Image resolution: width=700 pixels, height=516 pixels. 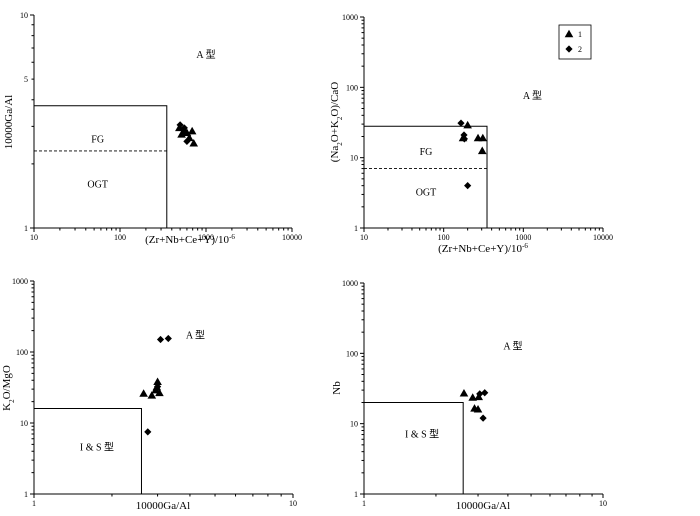 What do you see at coordinates (580, 49) in the screenshot?
I see `legend-label: 2` at bounding box center [580, 49].